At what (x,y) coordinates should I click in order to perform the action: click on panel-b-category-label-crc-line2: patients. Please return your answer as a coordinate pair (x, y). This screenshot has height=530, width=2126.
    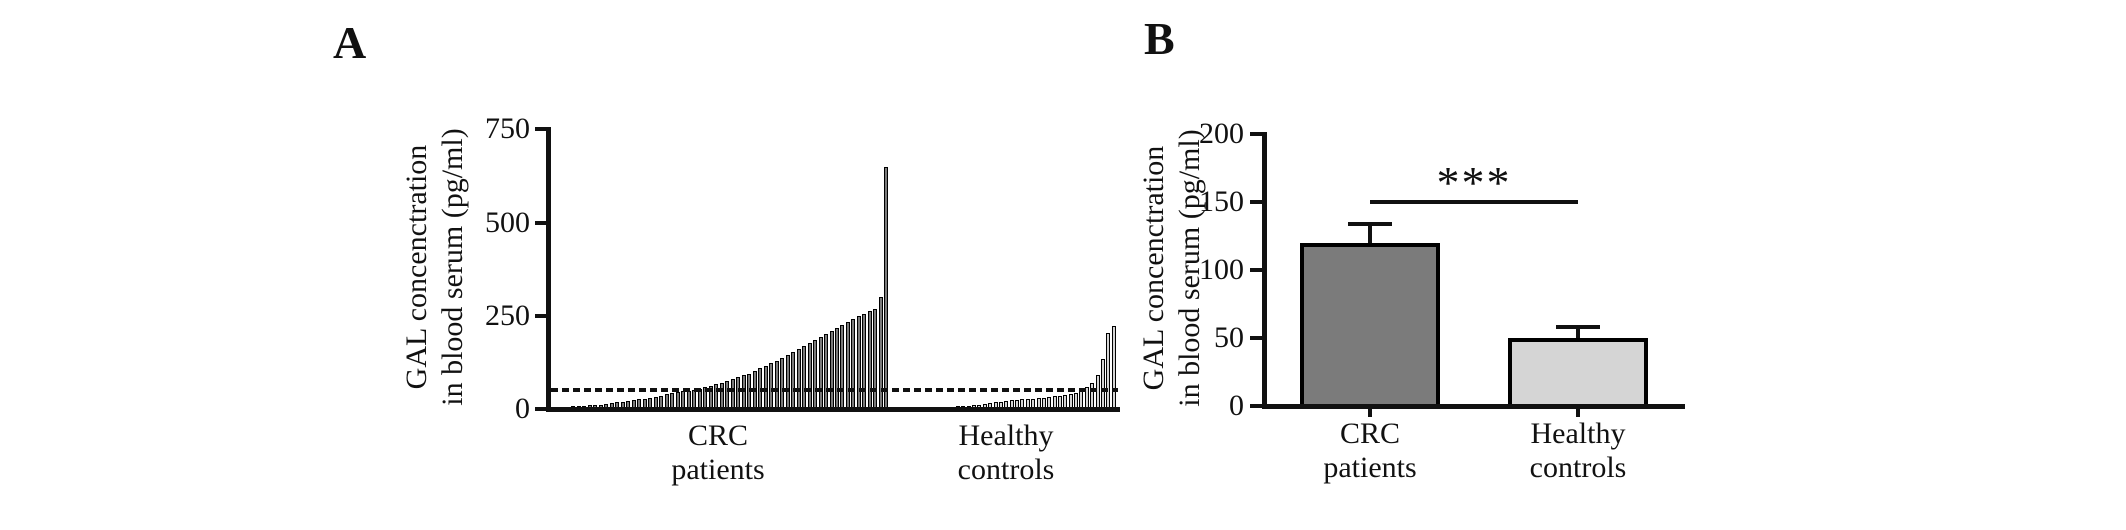
    Looking at the image, I should click on (1370, 467).